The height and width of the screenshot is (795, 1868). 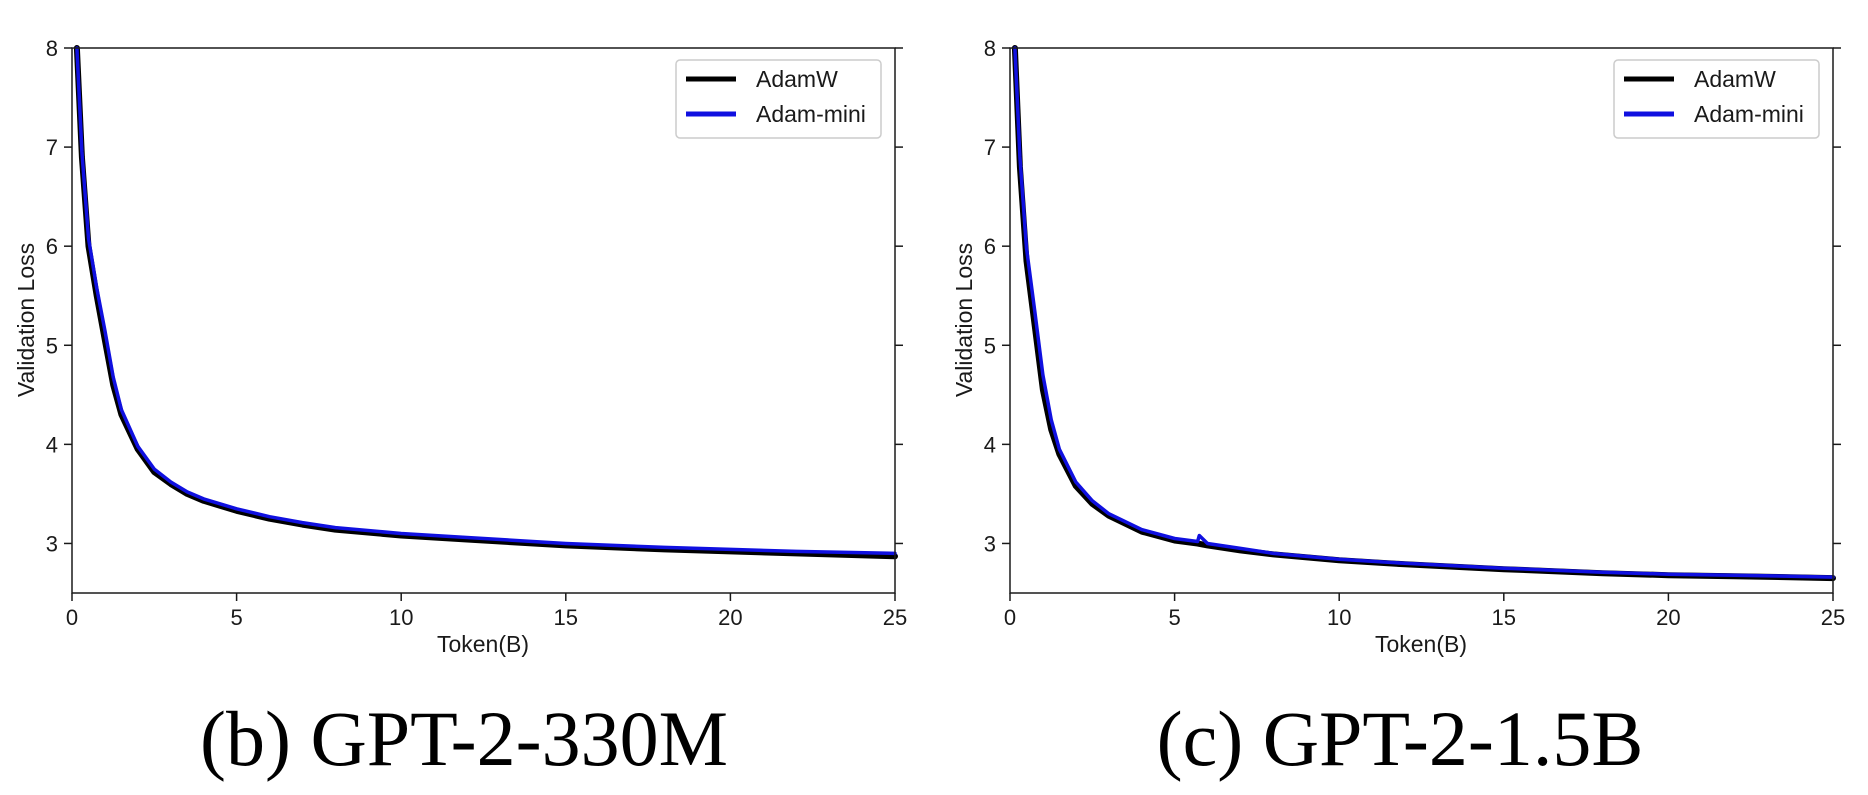 What do you see at coordinates (1400, 738) in the screenshot?
I see `panel-caption: (c) GPT-2-1.5B` at bounding box center [1400, 738].